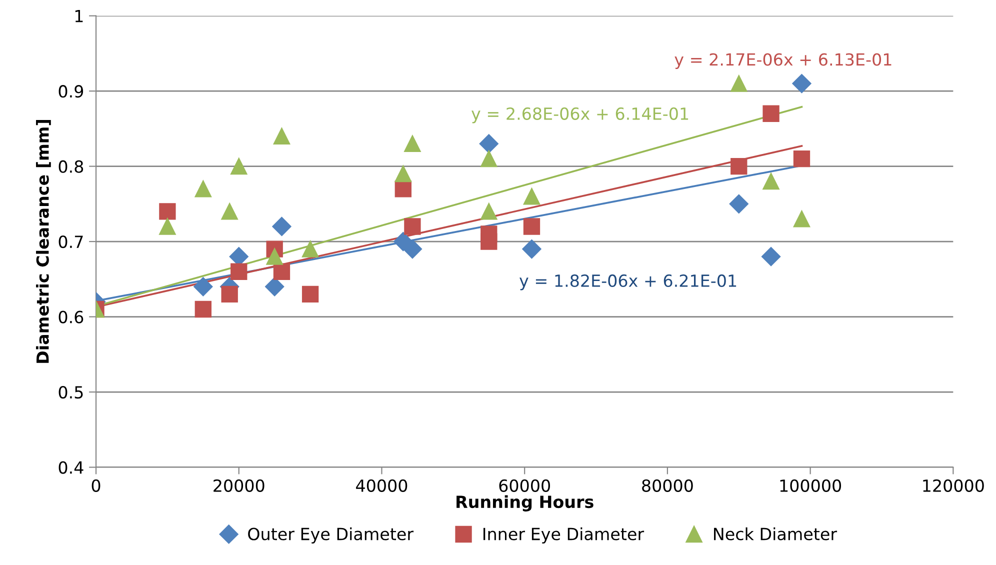  What do you see at coordinates (331, 535) in the screenshot?
I see `legend-label: Outer Eye Diameter` at bounding box center [331, 535].